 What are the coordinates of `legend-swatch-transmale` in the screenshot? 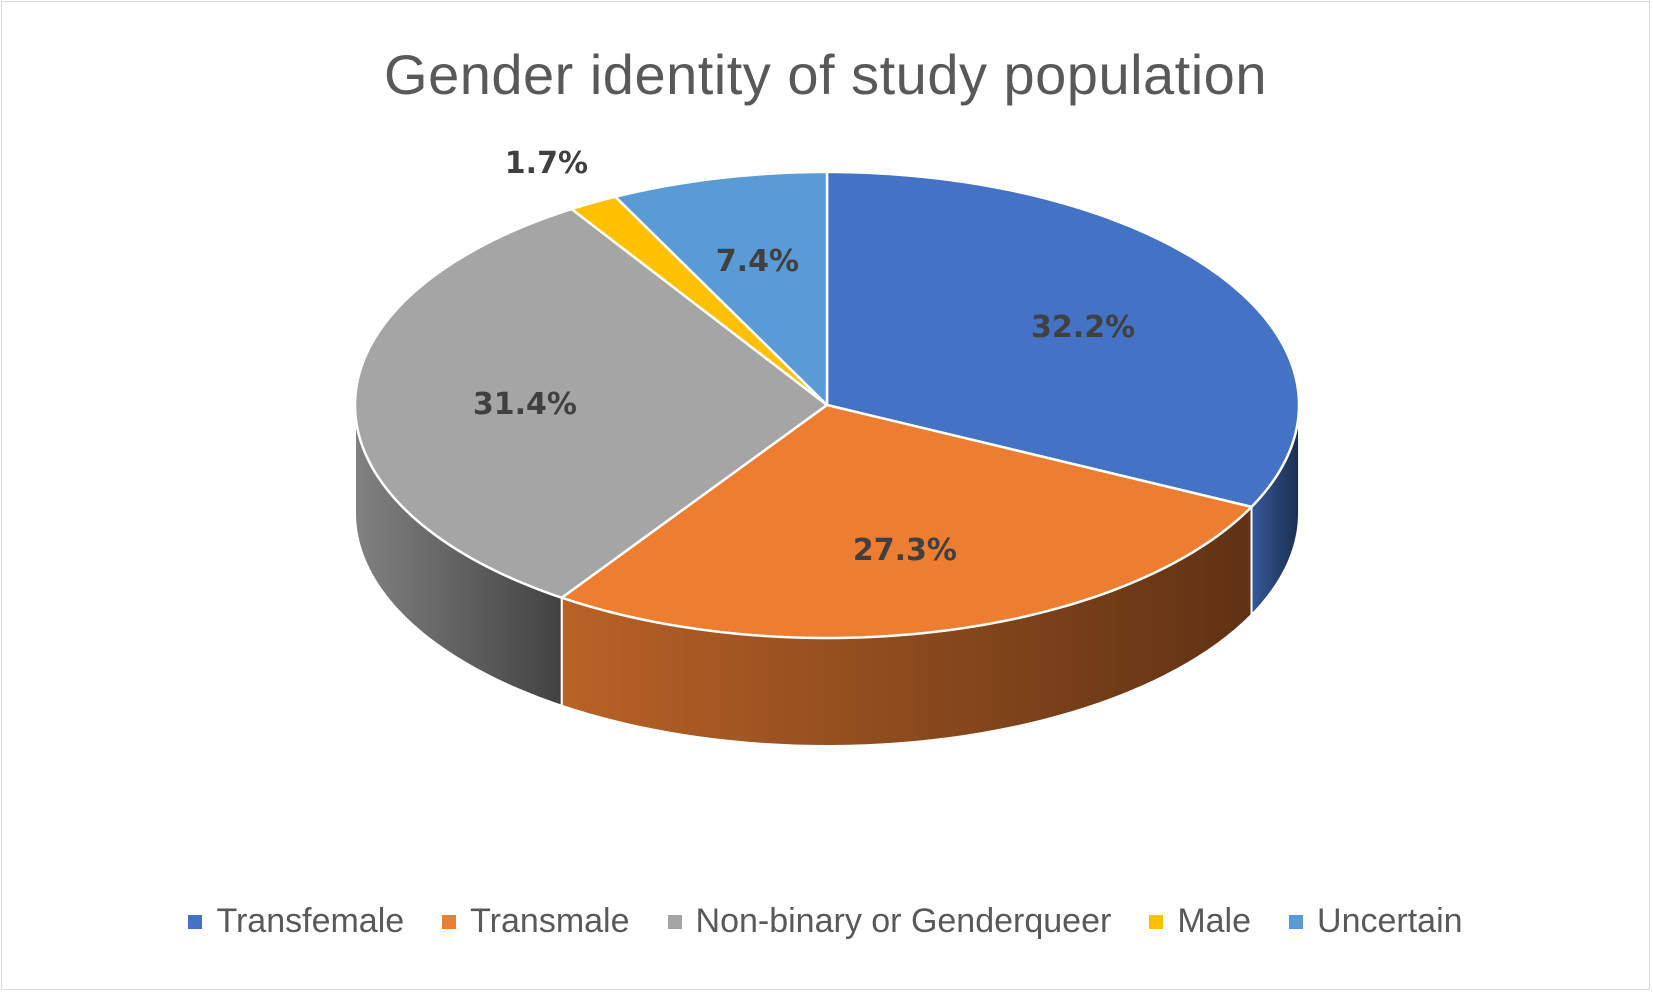 It's located at (449, 921).